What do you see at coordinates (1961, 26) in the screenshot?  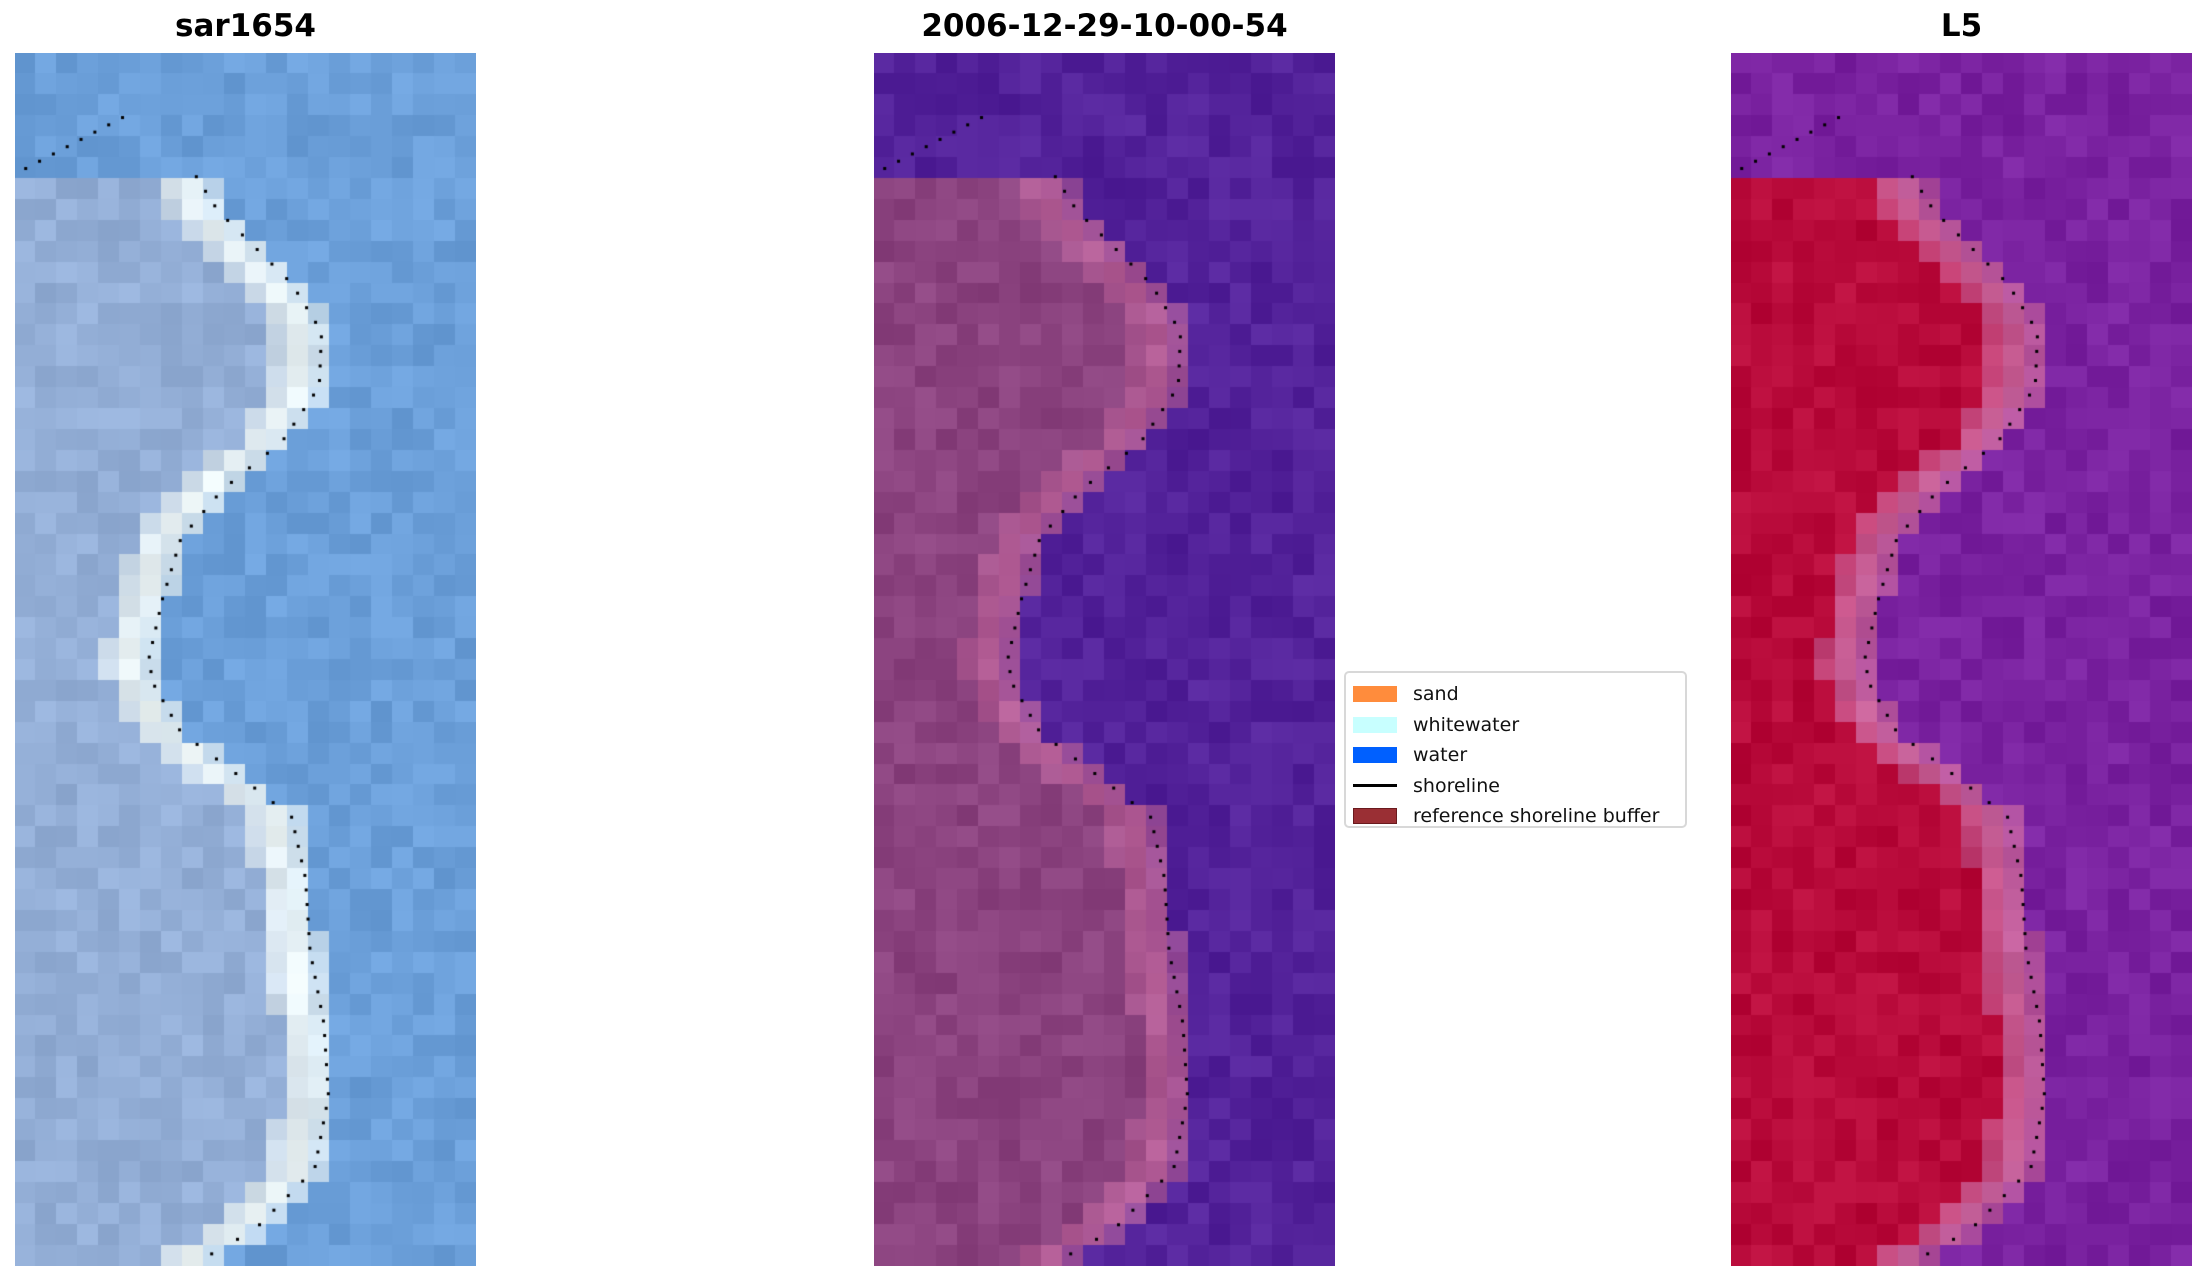 I see `panel-title-l5: L5` at bounding box center [1961, 26].